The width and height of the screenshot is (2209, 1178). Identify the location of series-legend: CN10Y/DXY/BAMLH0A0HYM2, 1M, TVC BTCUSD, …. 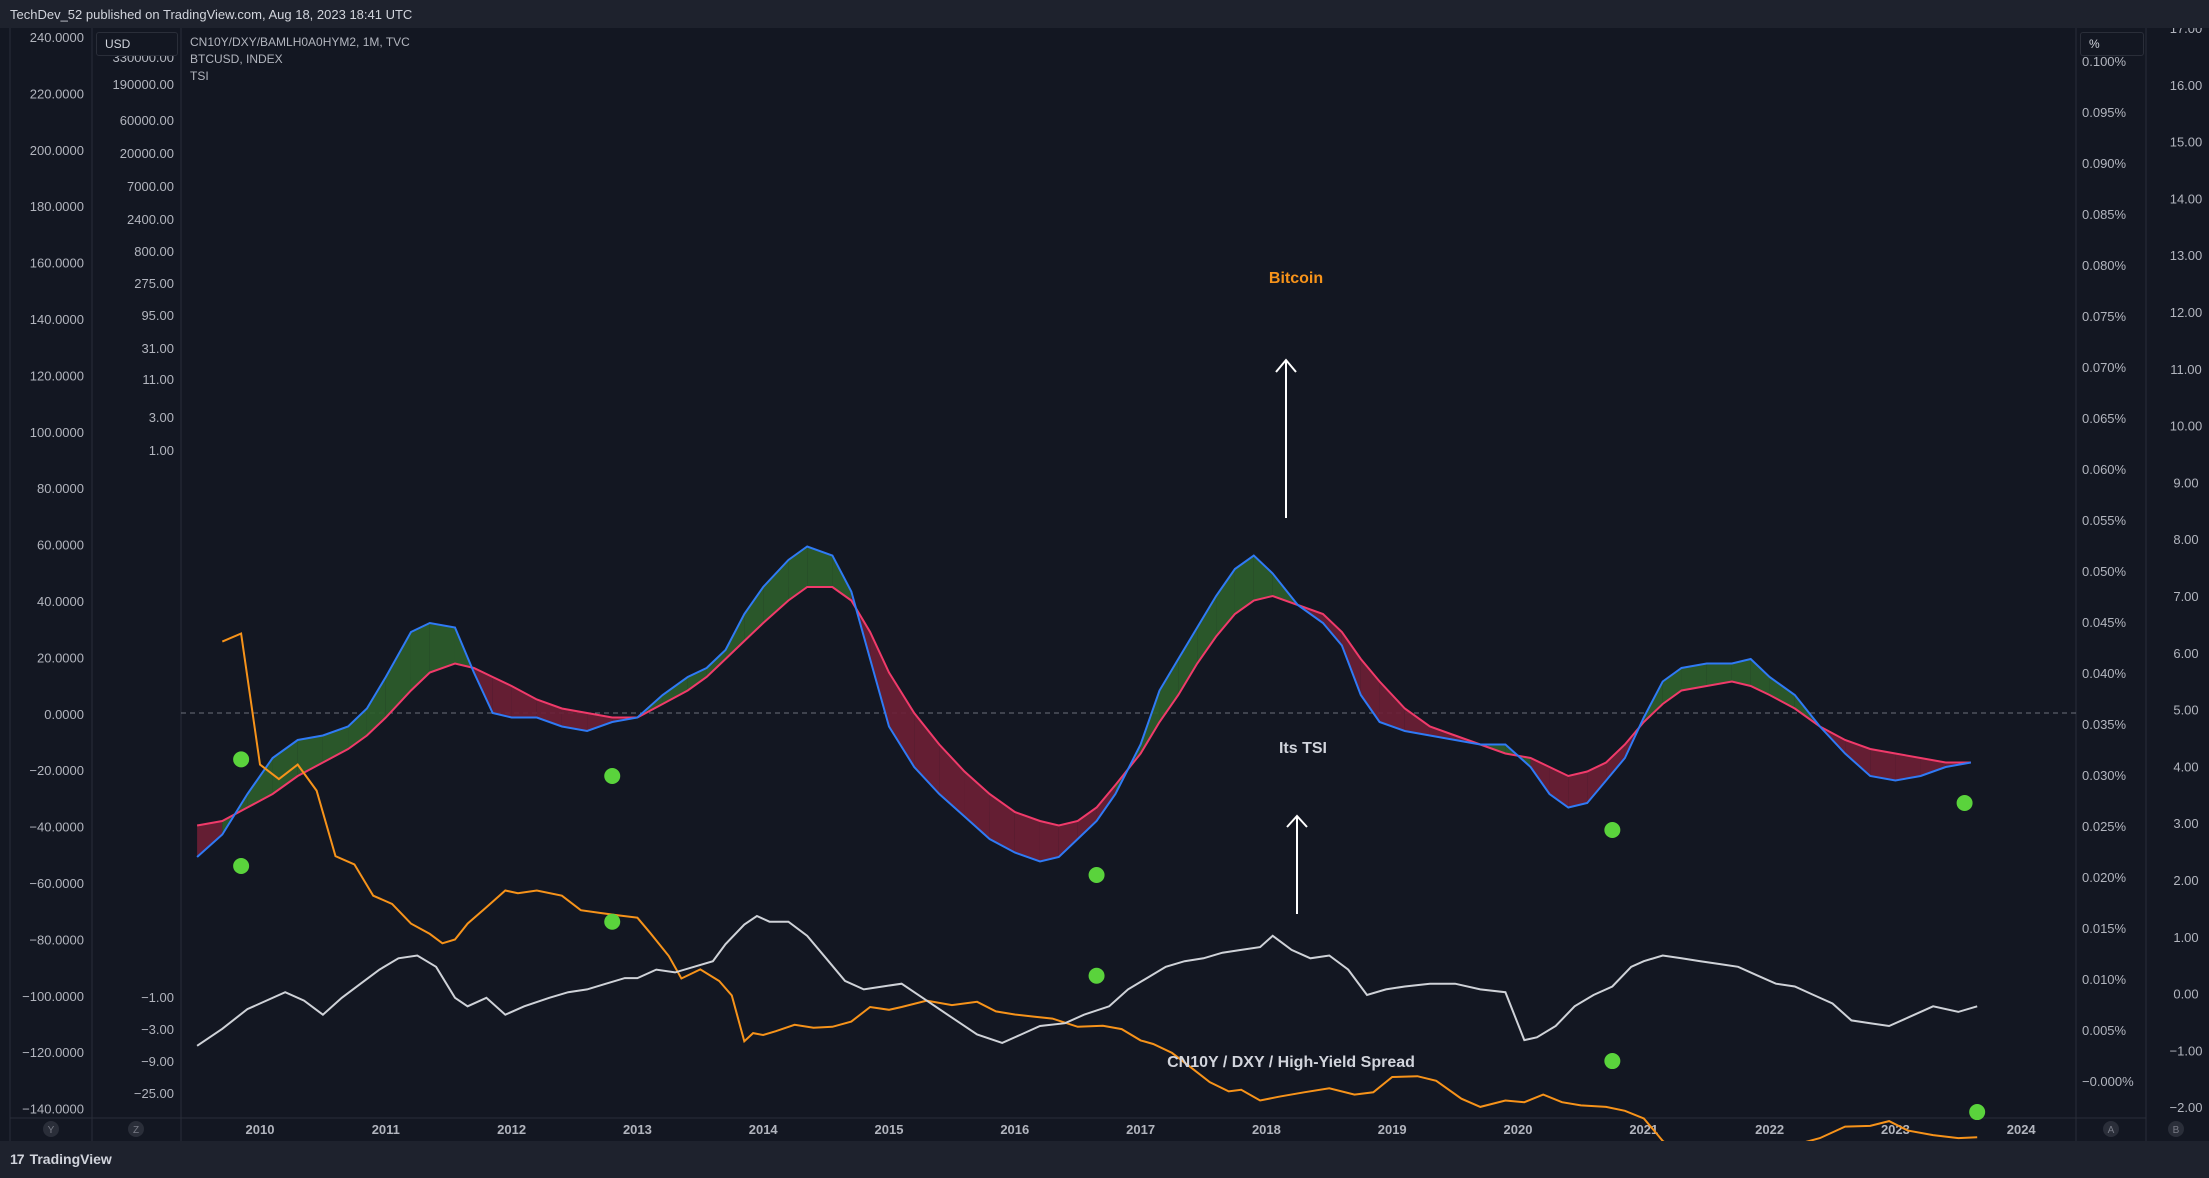
(300, 59).